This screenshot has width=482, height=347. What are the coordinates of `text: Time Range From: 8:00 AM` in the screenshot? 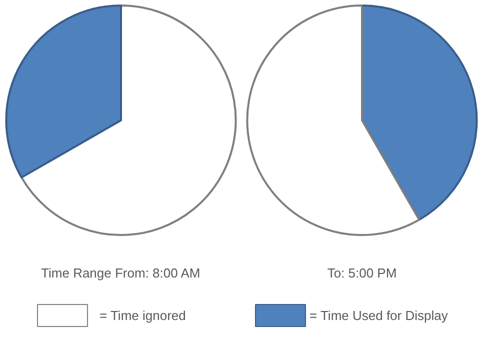 It's located at (120, 272).